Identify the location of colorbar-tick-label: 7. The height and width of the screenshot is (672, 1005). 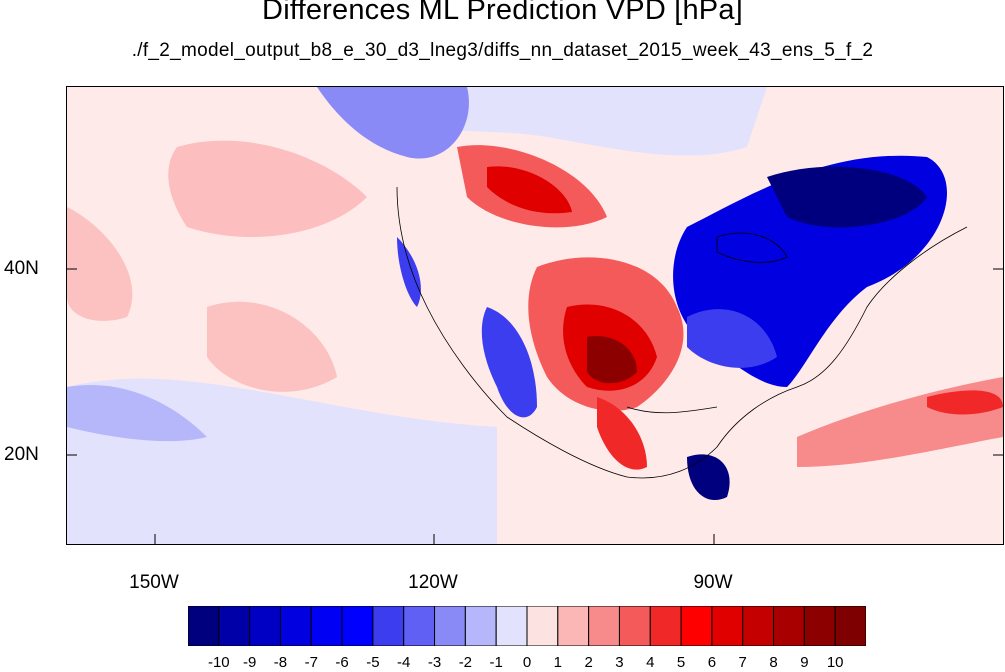
(742, 662).